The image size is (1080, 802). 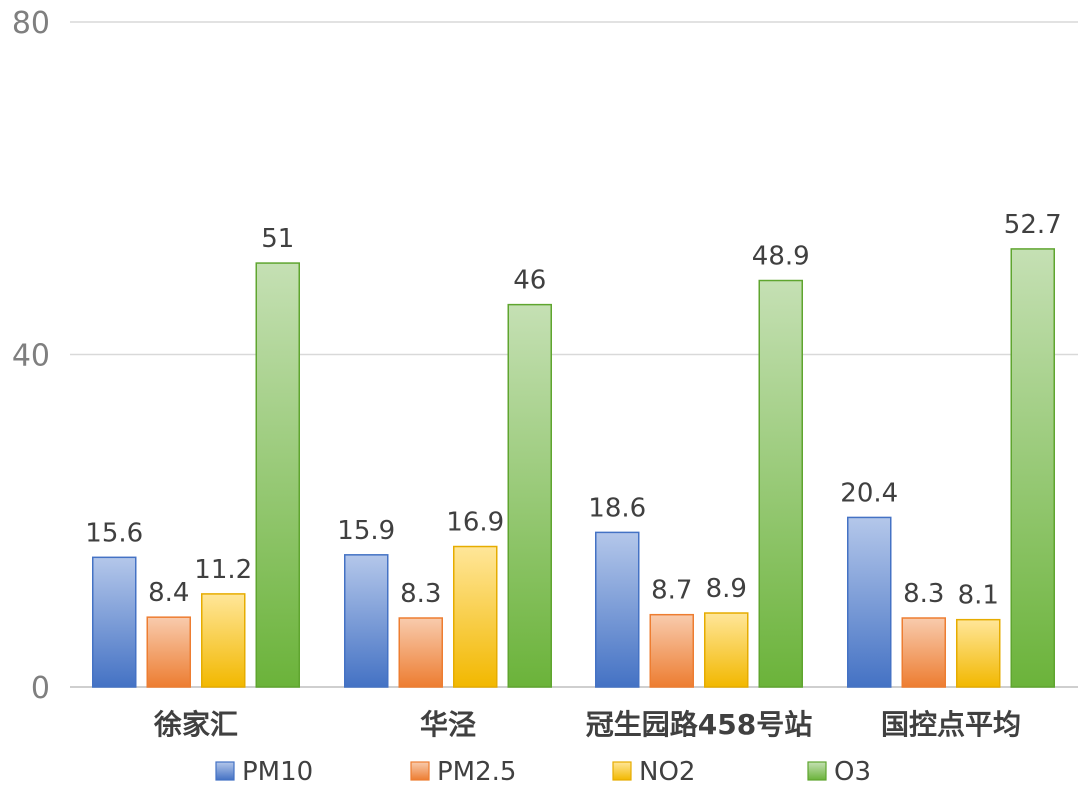 I want to click on data-label: 16.9, so click(x=475, y=523).